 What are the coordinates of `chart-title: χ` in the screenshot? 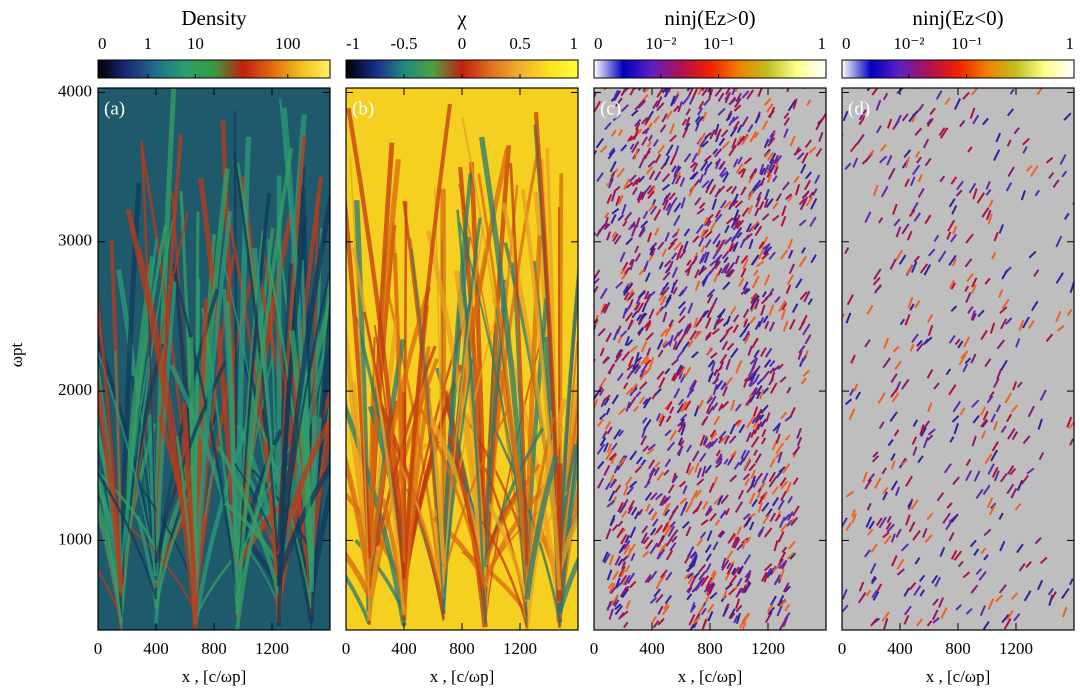 It's located at (461, 18).